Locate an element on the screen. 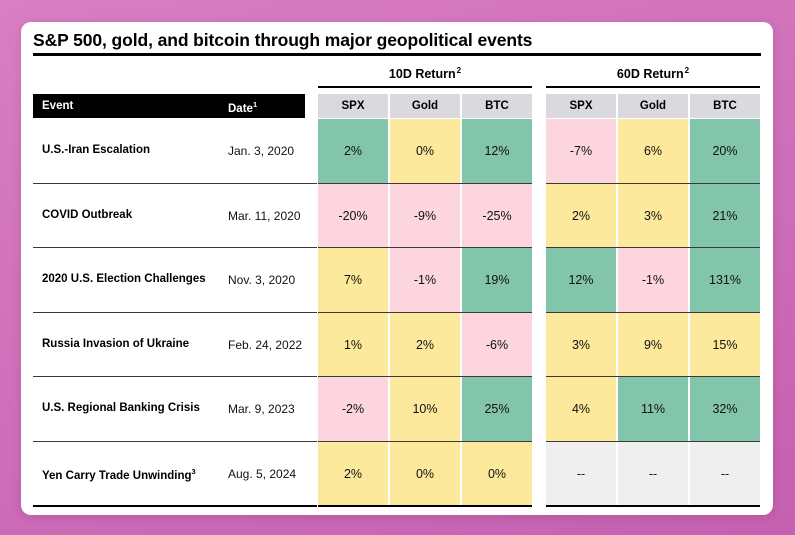 The height and width of the screenshot is (535, 795). event-name: U.S. Regional Banking Crisis is located at coordinates (121, 408).